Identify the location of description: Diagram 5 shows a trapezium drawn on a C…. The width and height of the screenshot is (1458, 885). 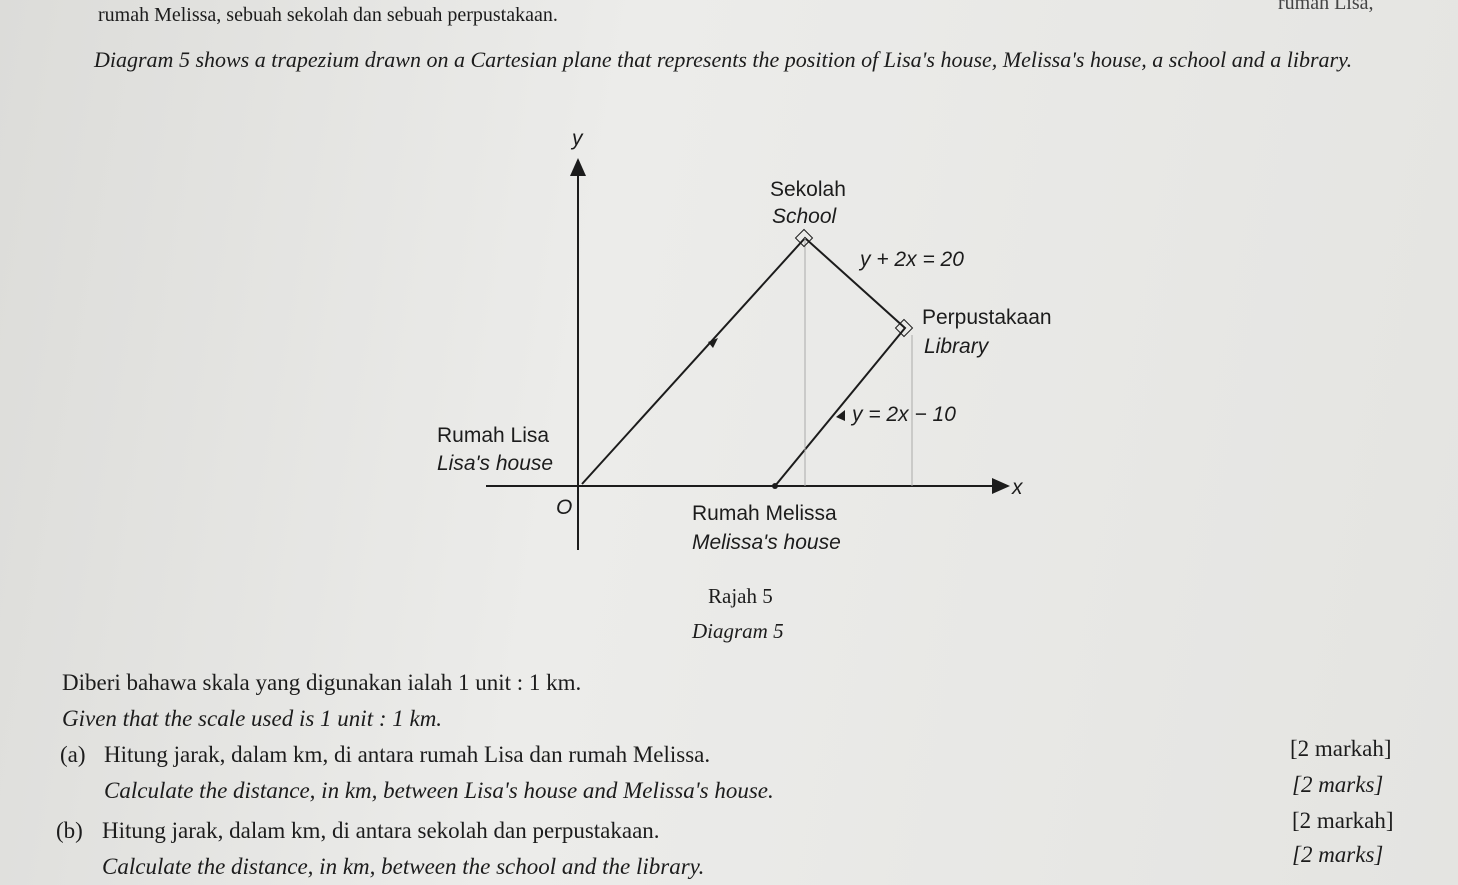
(723, 59).